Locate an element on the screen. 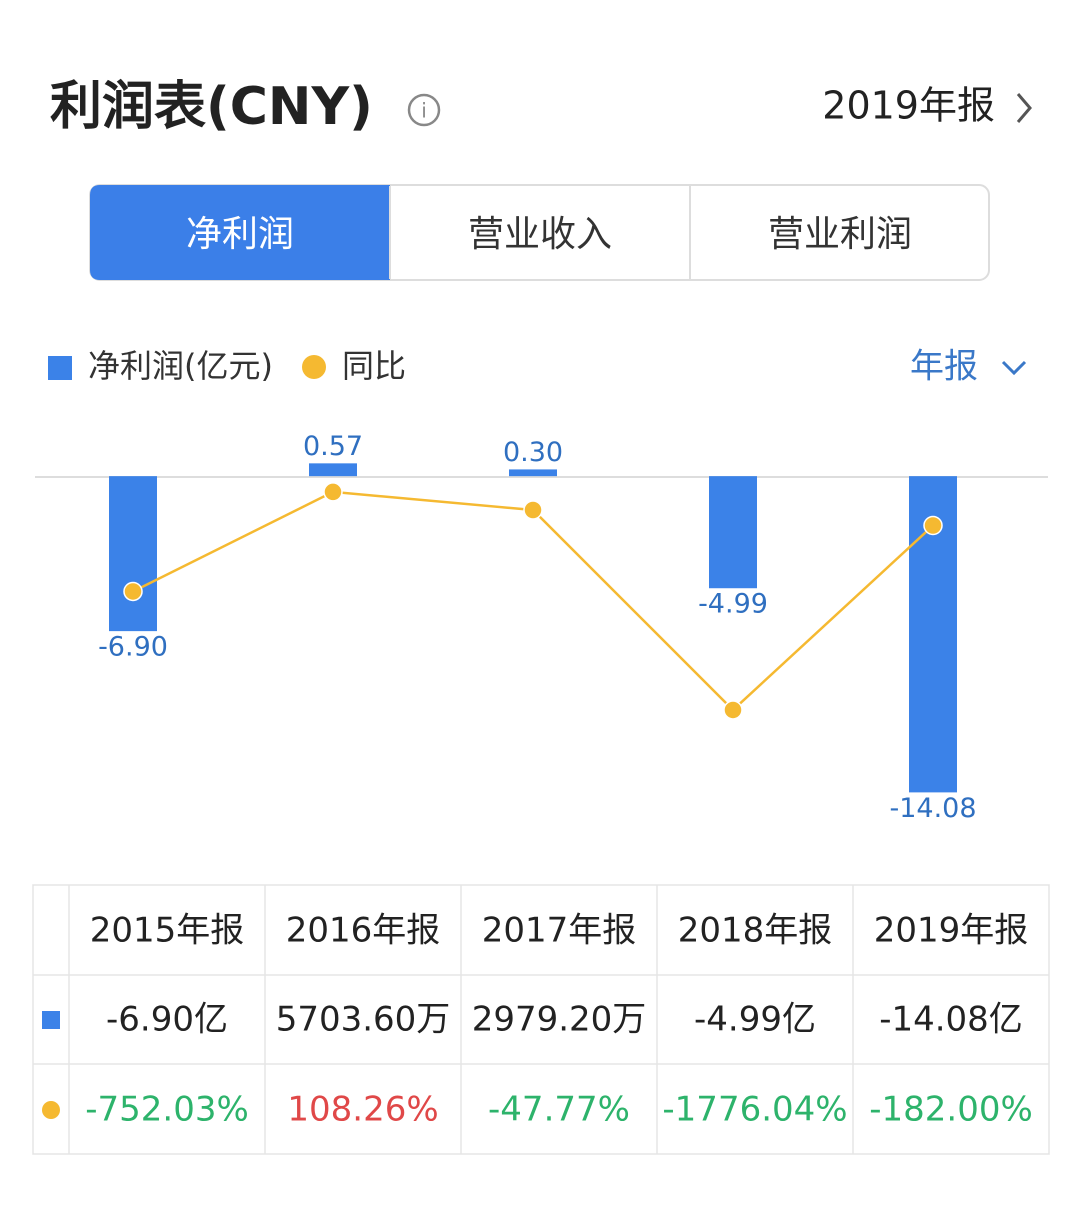 Image resolution: width=1080 pixels, height=1218 pixels. data-label: 0.57 is located at coordinates (333, 446).